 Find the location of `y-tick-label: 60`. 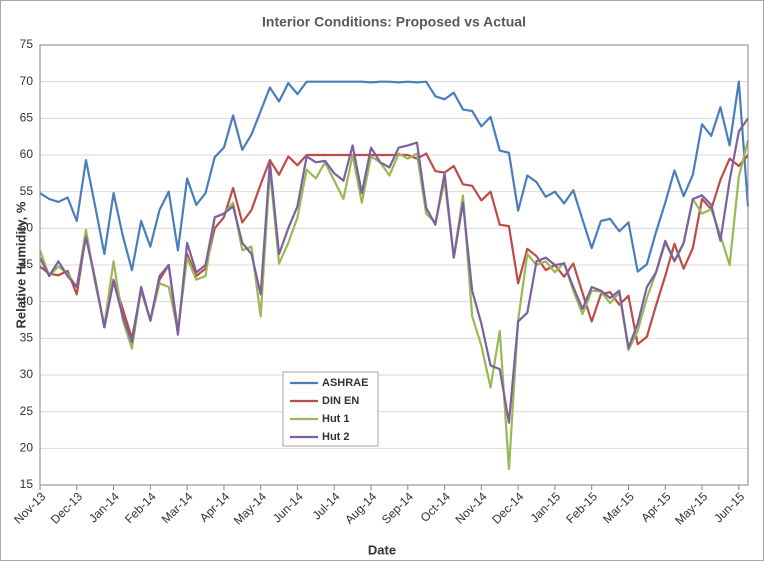

y-tick-label: 60 is located at coordinates (27, 154).